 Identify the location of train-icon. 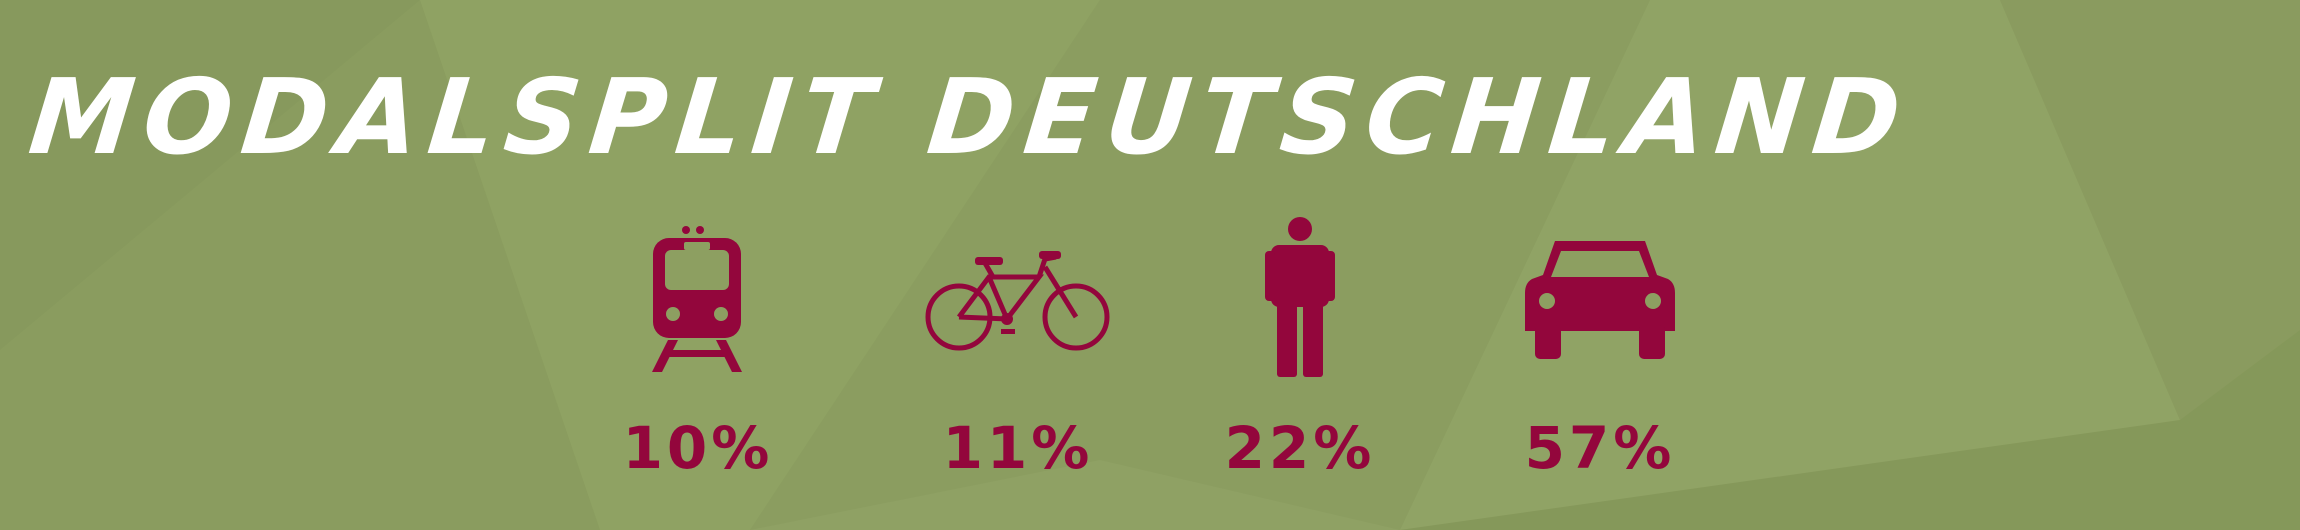
(697, 299).